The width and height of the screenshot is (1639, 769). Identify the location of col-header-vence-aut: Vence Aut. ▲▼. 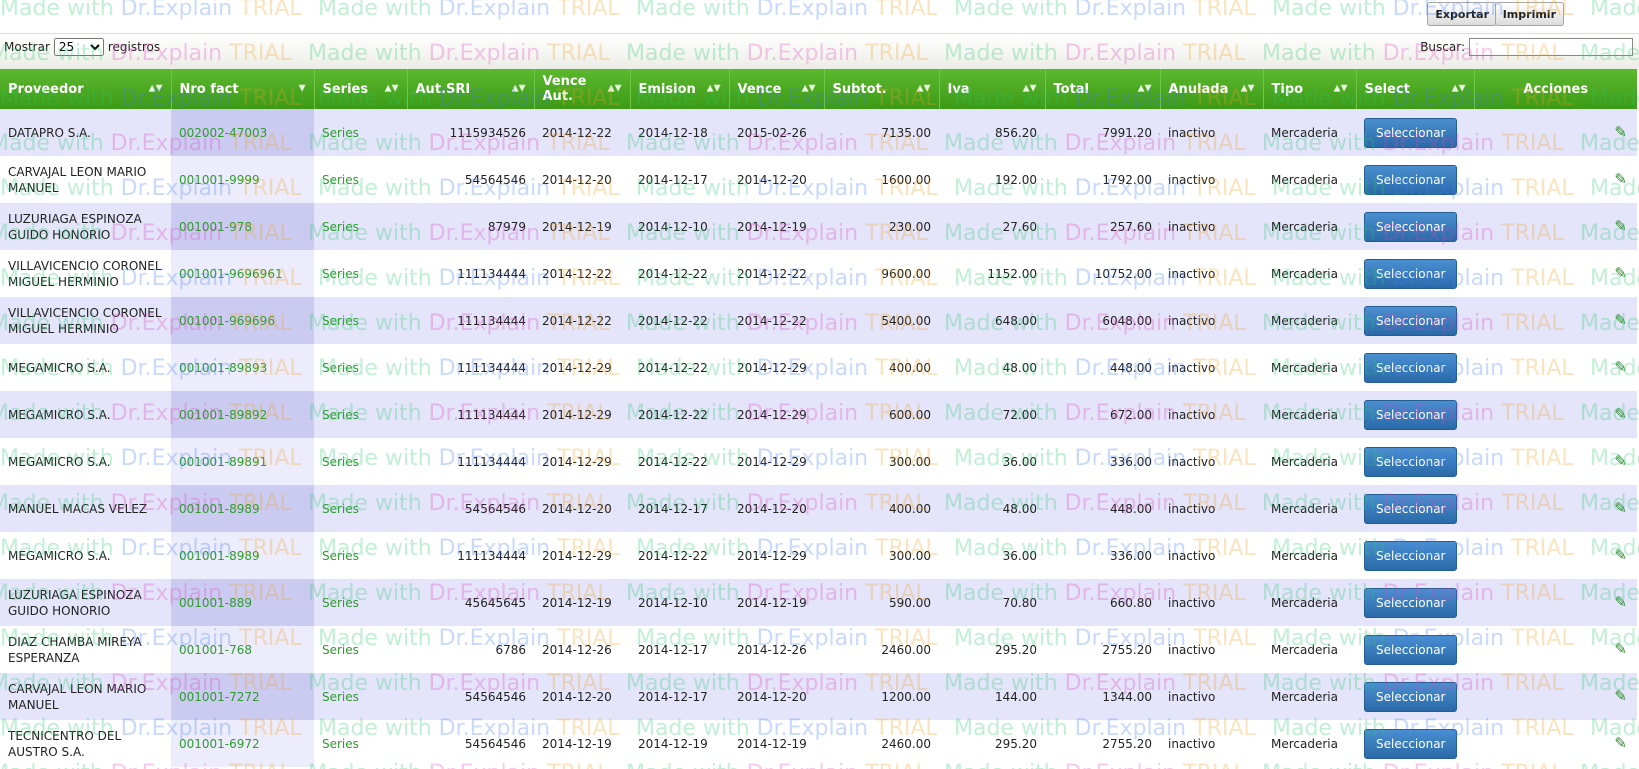
(582, 89).